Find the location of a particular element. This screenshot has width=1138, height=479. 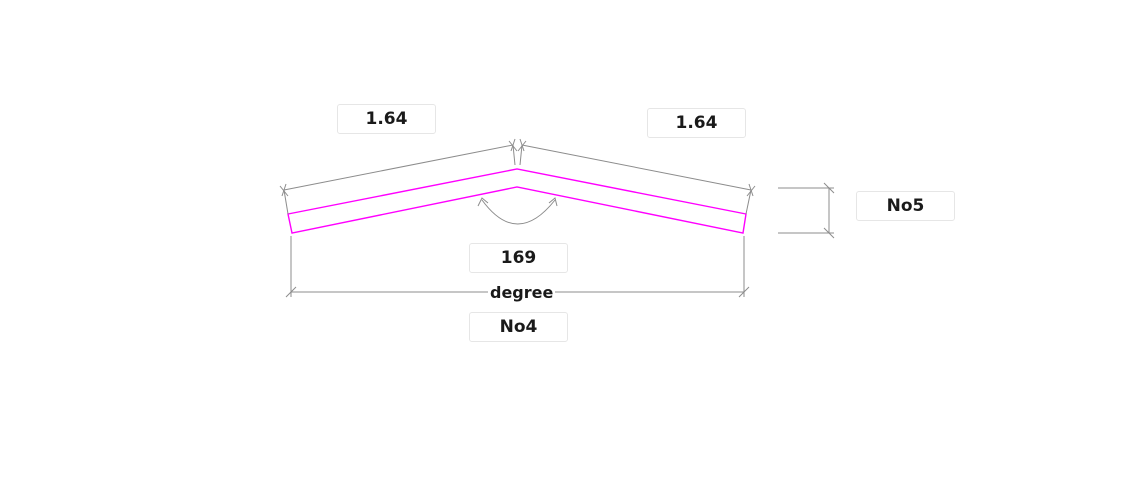

right-length-label: 1.64 is located at coordinates (696, 123).